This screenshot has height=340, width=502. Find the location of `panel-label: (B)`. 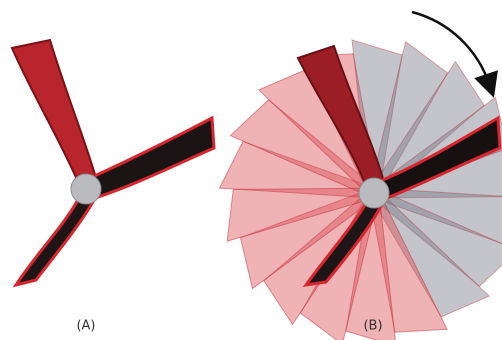

panel-label: (B) is located at coordinates (372, 326).